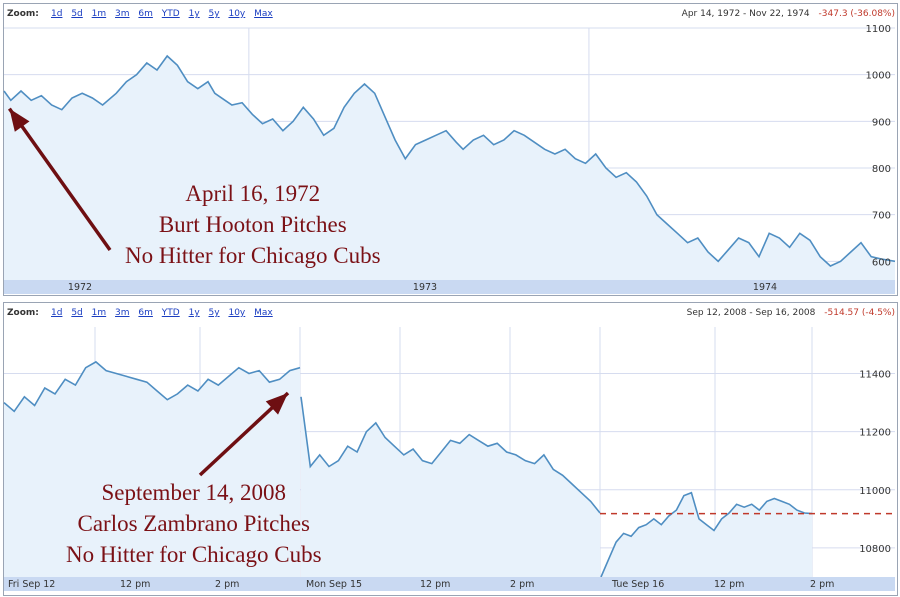 The height and width of the screenshot is (597, 900). What do you see at coordinates (253, 193) in the screenshot?
I see `annotation-line-1: April 16, 1972` at bounding box center [253, 193].